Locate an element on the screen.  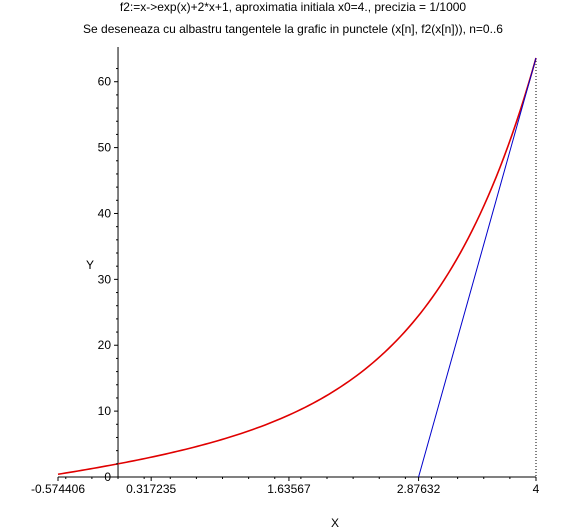
y-tick-label: 30 is located at coordinates (105, 279).